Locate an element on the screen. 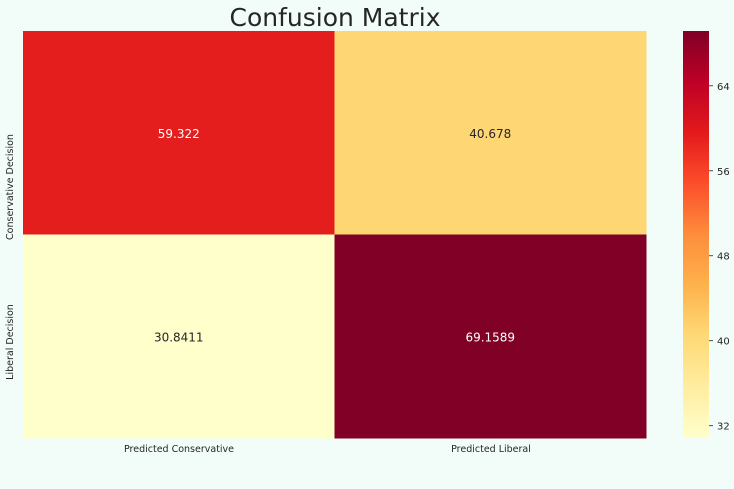  heatmap-value-r0-c1: 40.678 is located at coordinates (490, 134).